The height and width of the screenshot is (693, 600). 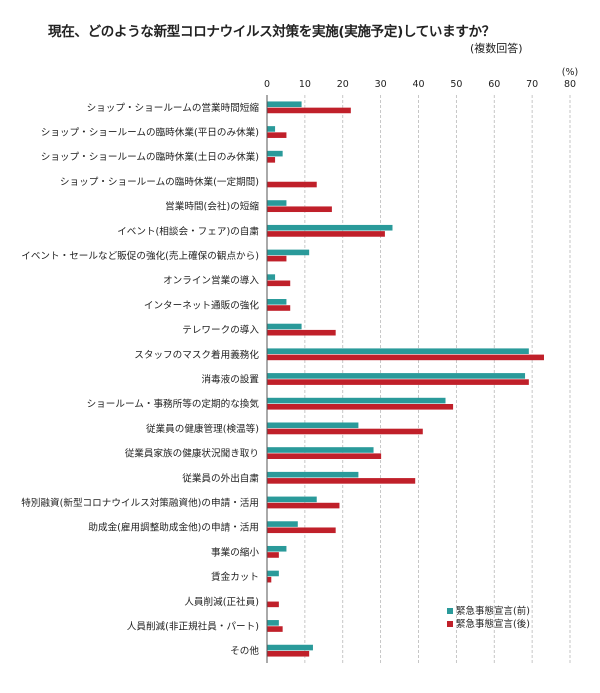 I want to click on category-label: 従業員の健康管理(検温等), so click(x=202, y=429).